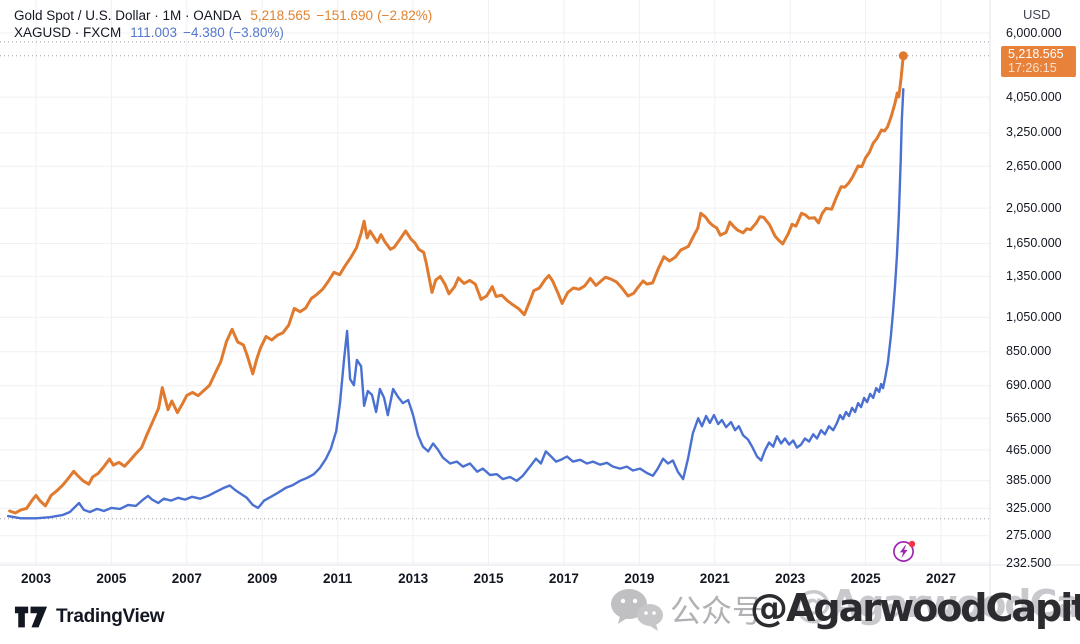  What do you see at coordinates (280, 15) in the screenshot?
I see `last-price-gold: 5,218.565` at bounding box center [280, 15].